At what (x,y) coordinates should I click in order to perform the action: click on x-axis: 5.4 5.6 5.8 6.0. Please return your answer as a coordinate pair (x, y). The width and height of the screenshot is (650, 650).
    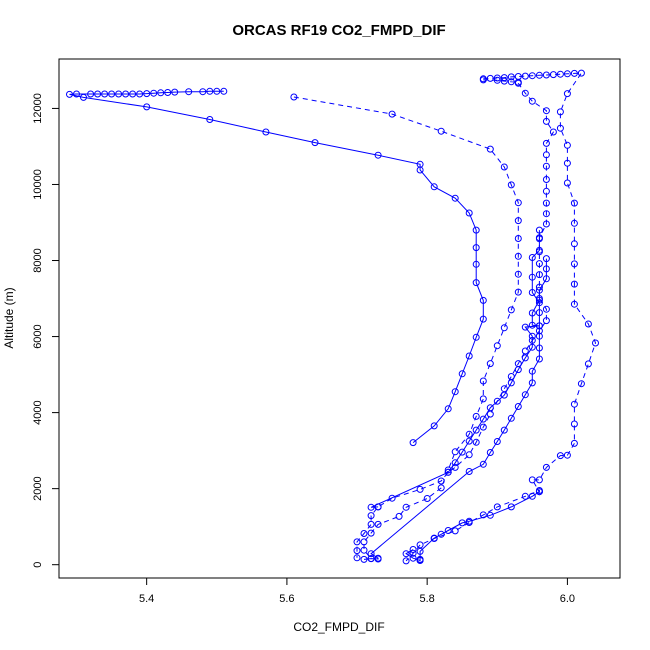
    Looking at the image, I should click on (357, 591).